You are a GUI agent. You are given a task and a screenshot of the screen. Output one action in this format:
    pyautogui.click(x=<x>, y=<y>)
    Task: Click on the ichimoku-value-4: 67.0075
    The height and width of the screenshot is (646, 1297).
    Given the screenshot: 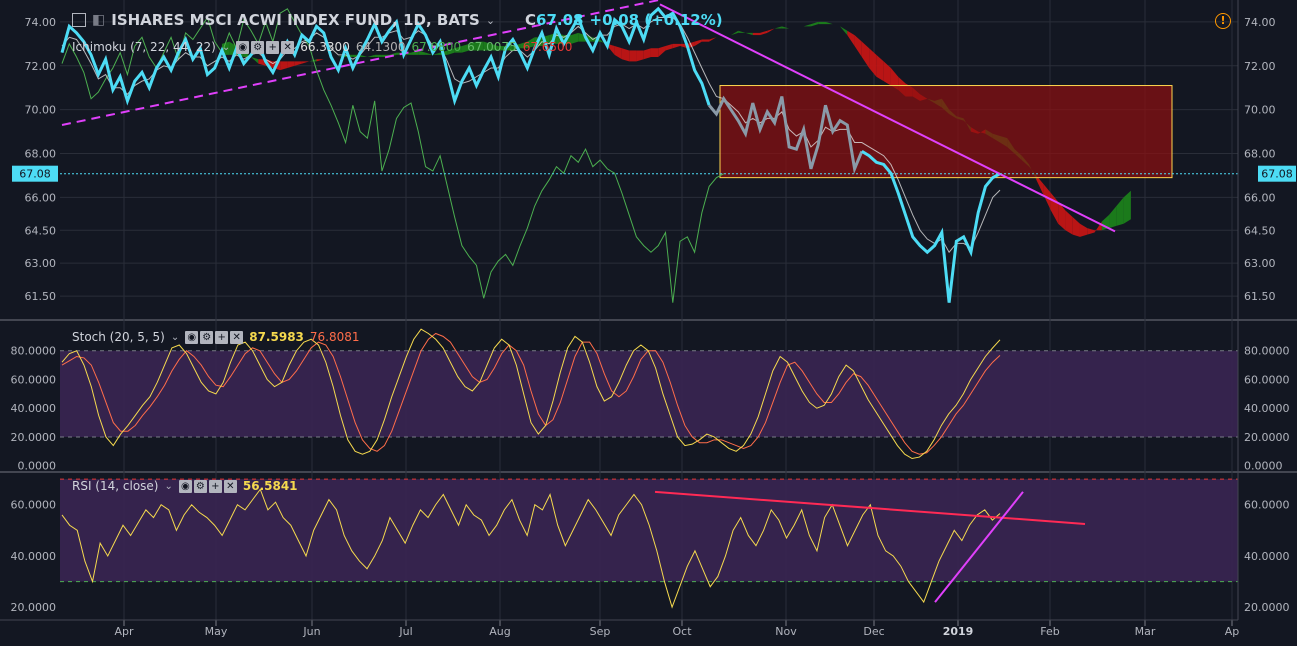 What is the action you would take?
    pyautogui.click(x=492, y=47)
    